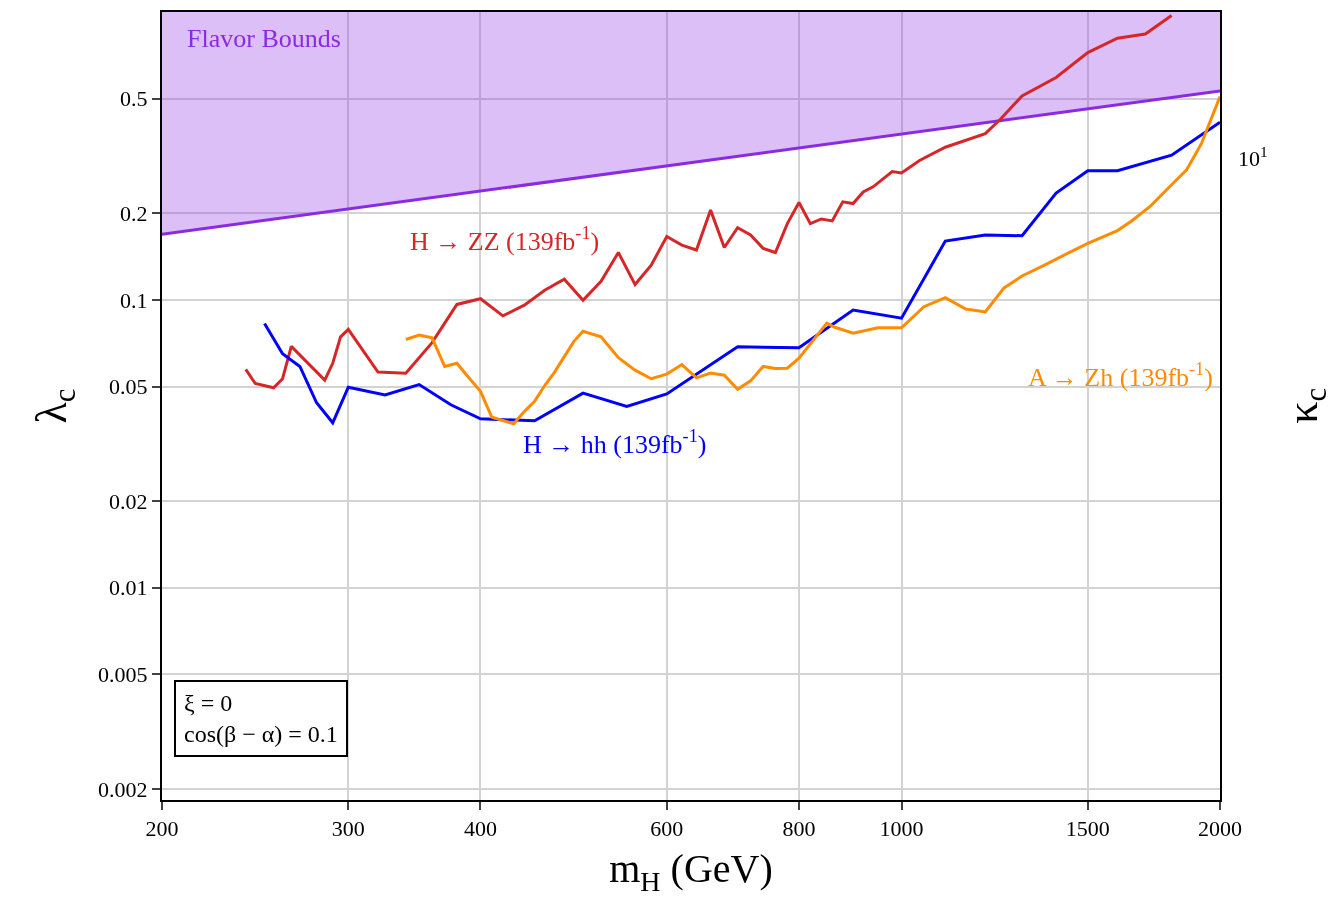 Image resolution: width=1343 pixels, height=909 pixels. I want to click on y-tick-label: 0.005, so click(123, 675).